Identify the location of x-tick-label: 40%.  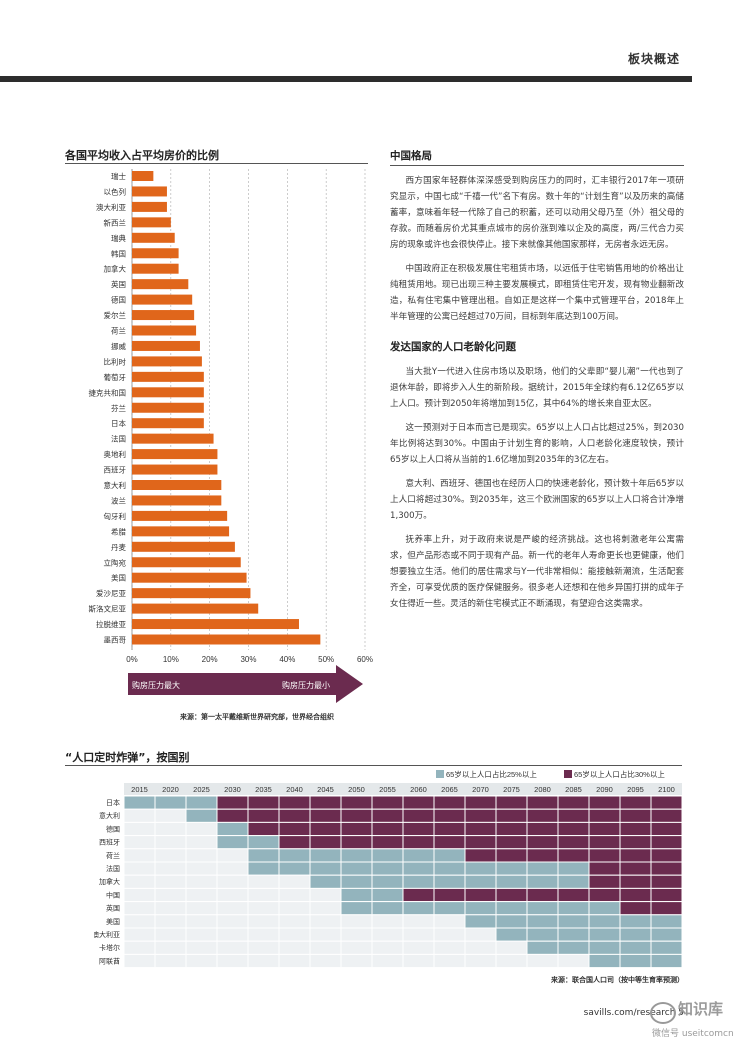
(287, 659).